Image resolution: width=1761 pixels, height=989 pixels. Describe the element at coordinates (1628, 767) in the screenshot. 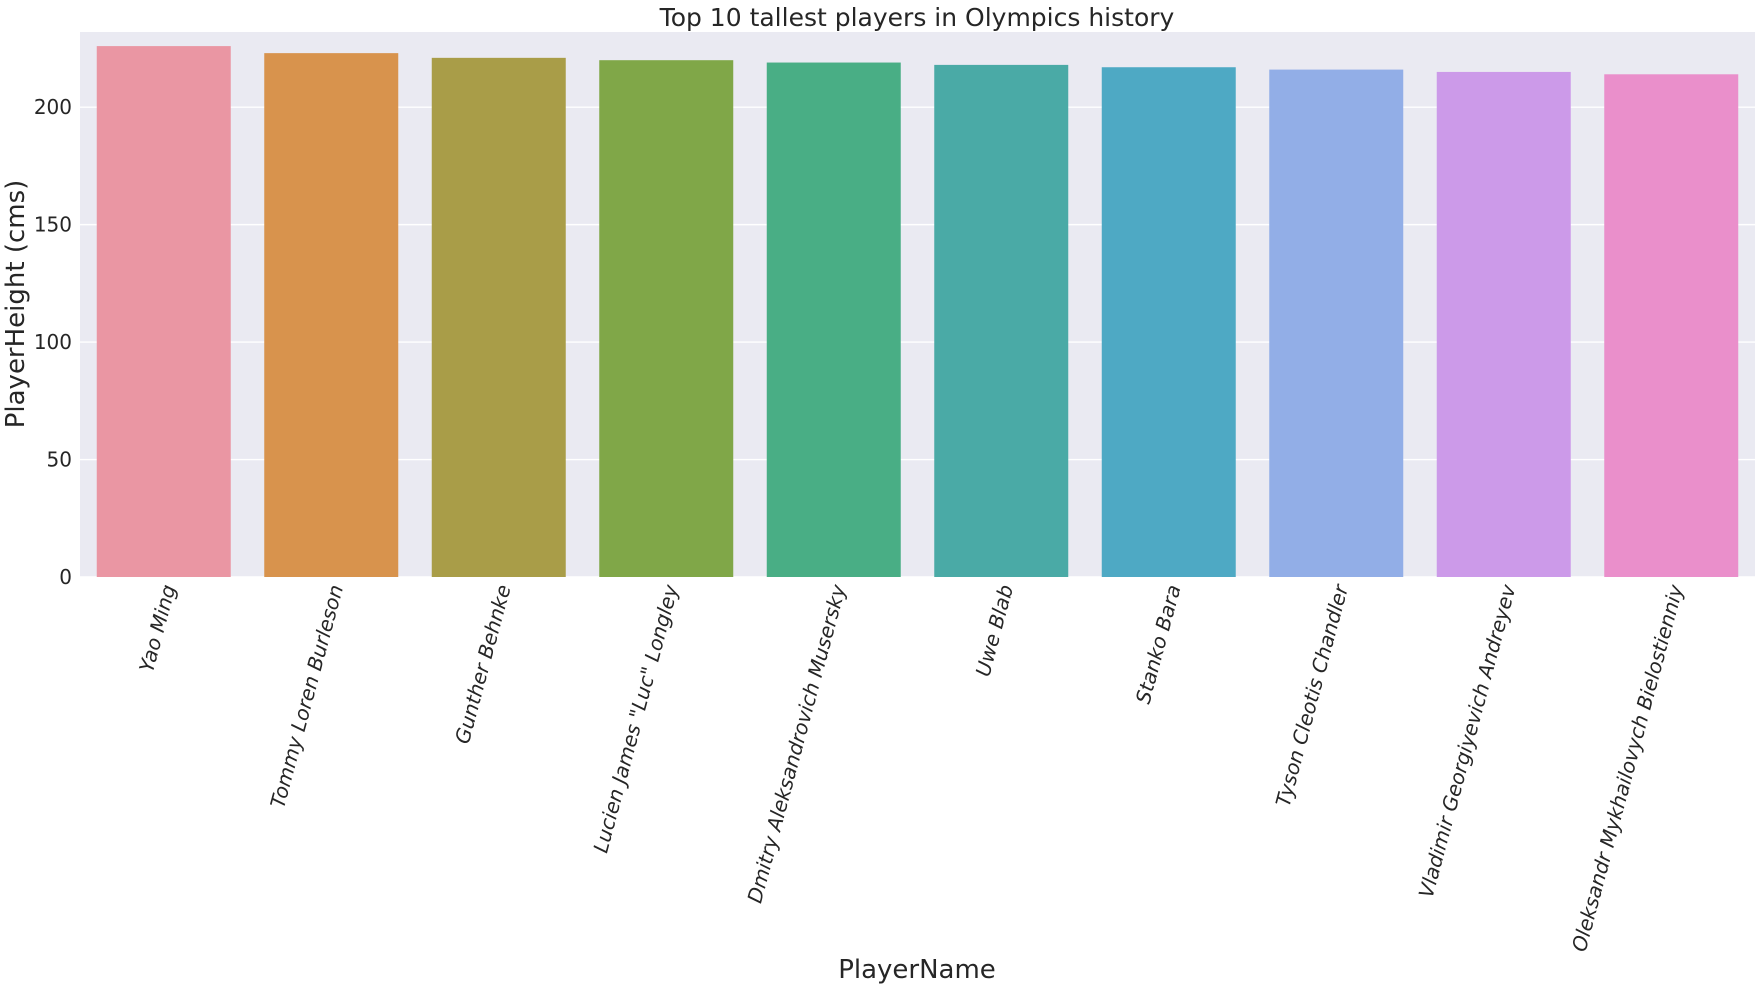

I see `x-tick-label: Oleksandr Mykhailovych Bielostienniy` at that location.